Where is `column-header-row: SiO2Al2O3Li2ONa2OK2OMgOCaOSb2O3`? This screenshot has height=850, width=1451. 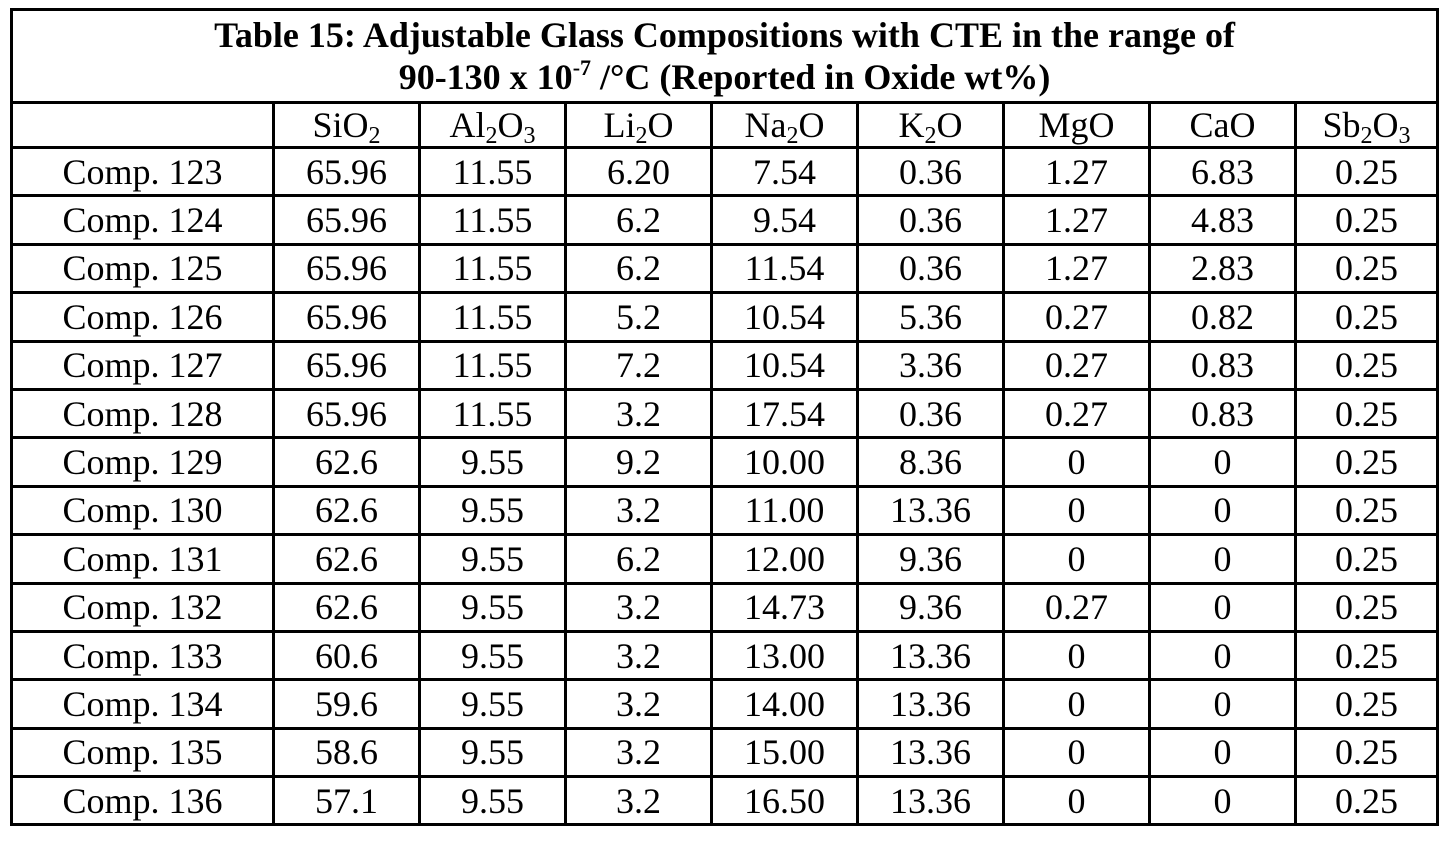
column-header-row: SiO2Al2O3Li2ONa2OK2OMgOCaOSb2O3 is located at coordinates (725, 125).